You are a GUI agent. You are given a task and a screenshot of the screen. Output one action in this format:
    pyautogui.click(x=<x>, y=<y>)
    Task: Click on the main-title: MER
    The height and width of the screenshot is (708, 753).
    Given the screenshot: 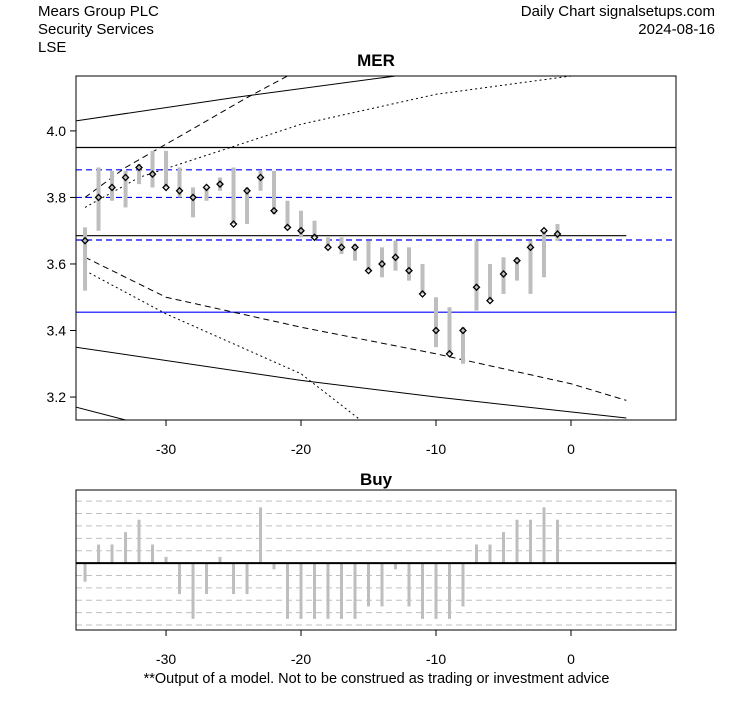 What is the action you would take?
    pyautogui.click(x=376, y=60)
    